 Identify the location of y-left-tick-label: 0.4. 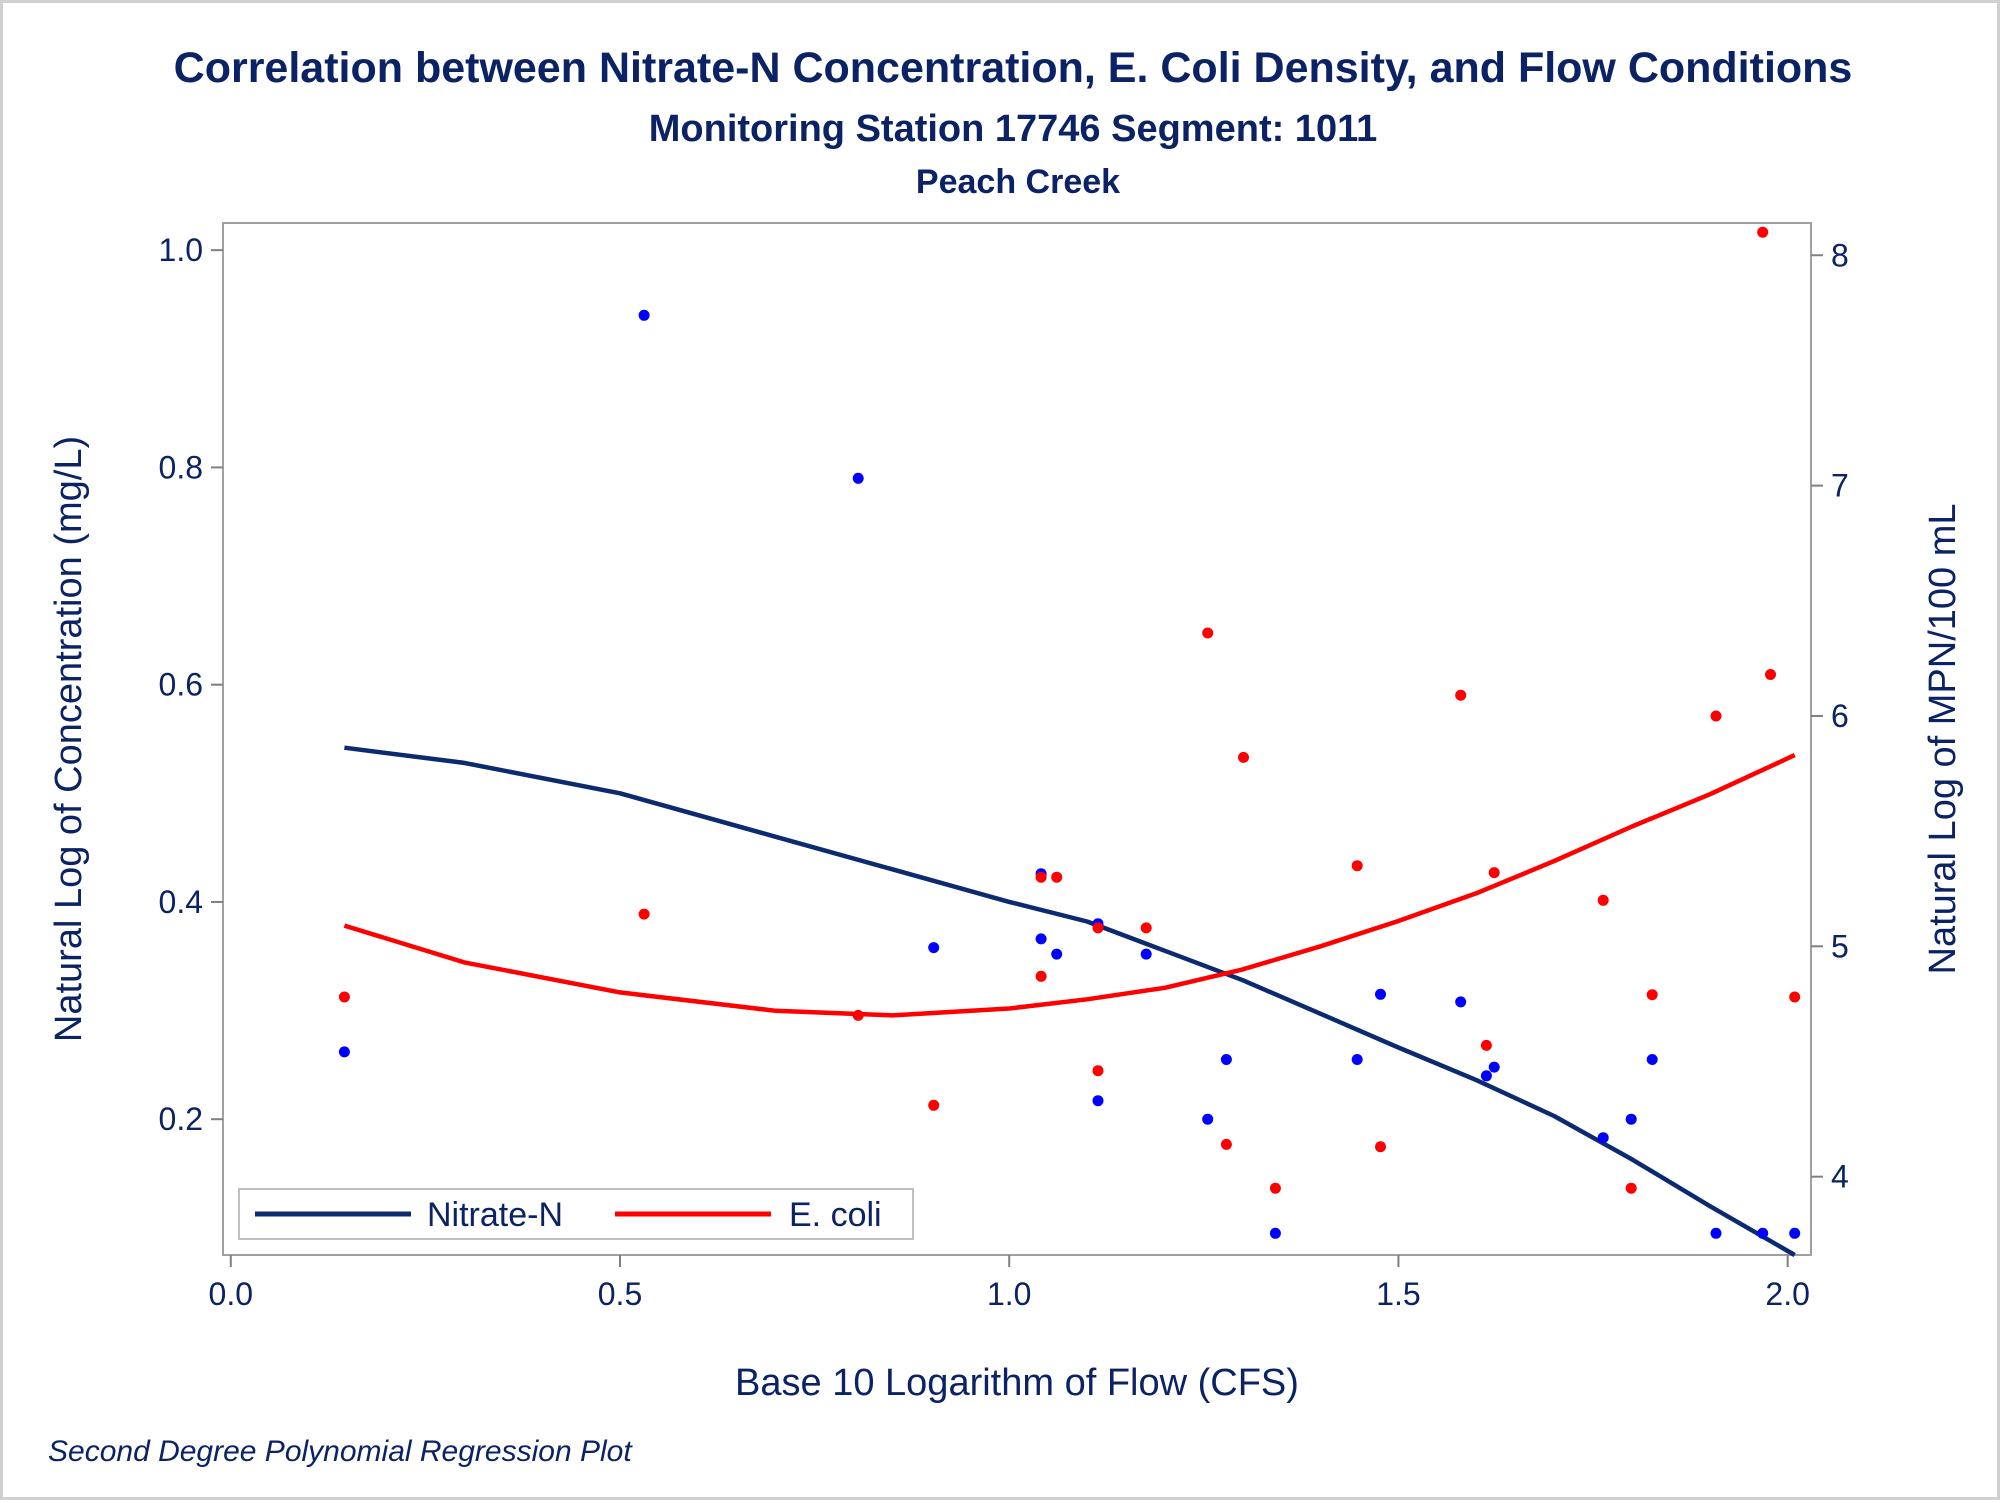
(181, 902).